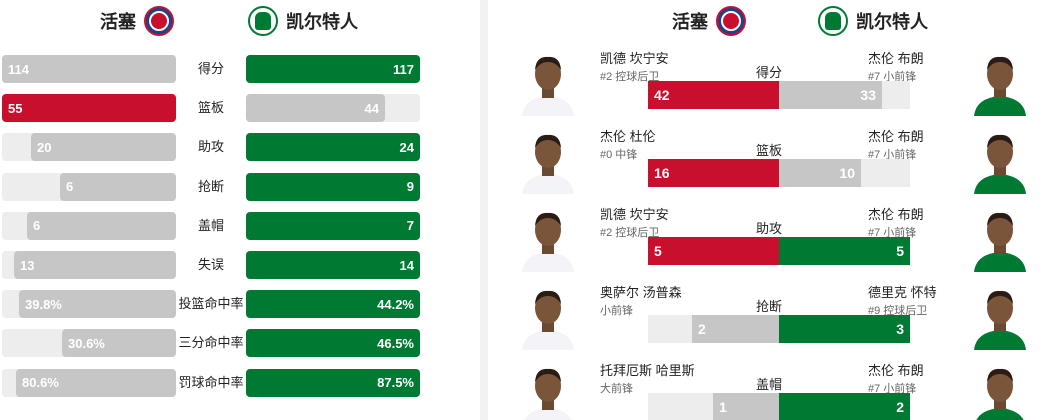 The width and height of the screenshot is (1050, 420). I want to click on player-stat-track: 16 10, so click(779, 173).